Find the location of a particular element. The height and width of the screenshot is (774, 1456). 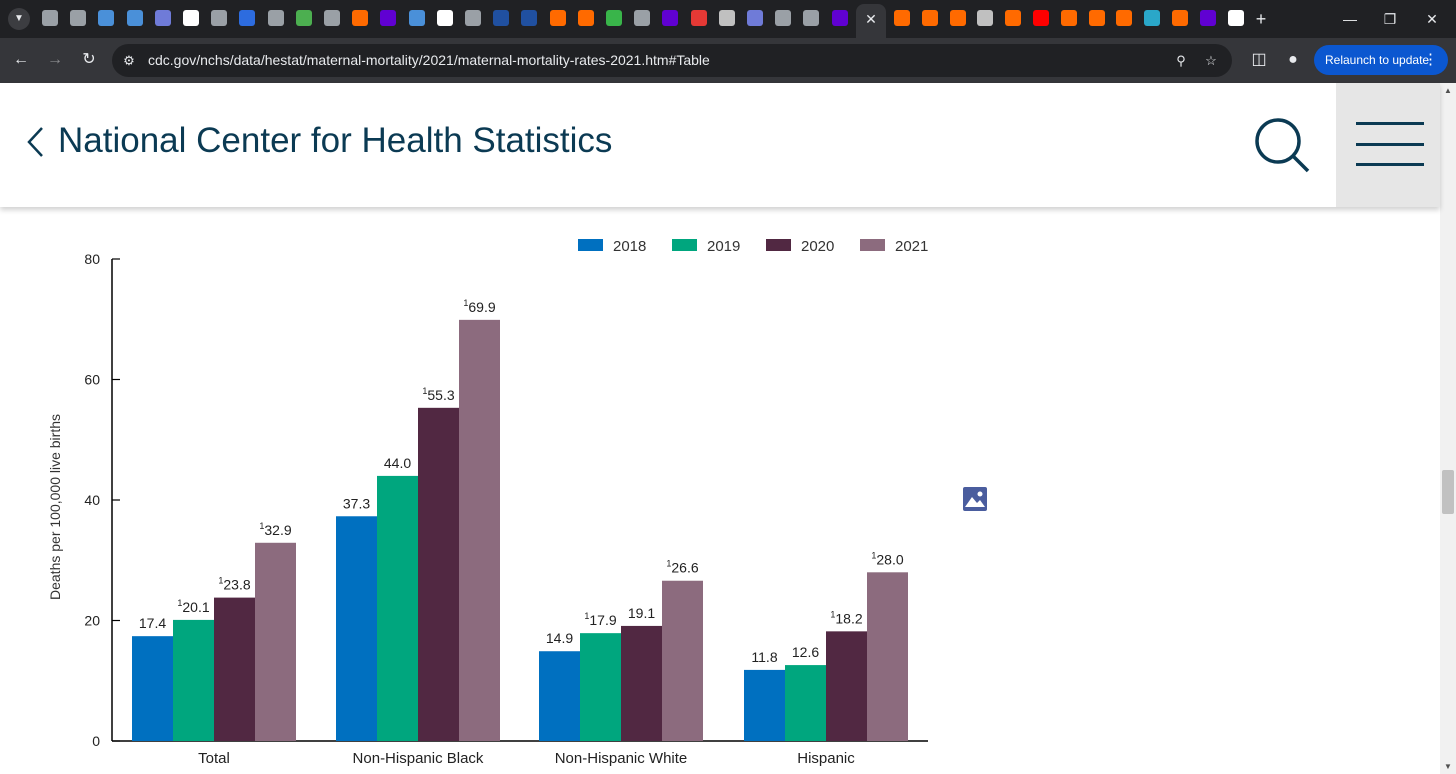

cloud-icon is located at coordinates (1152, 18).